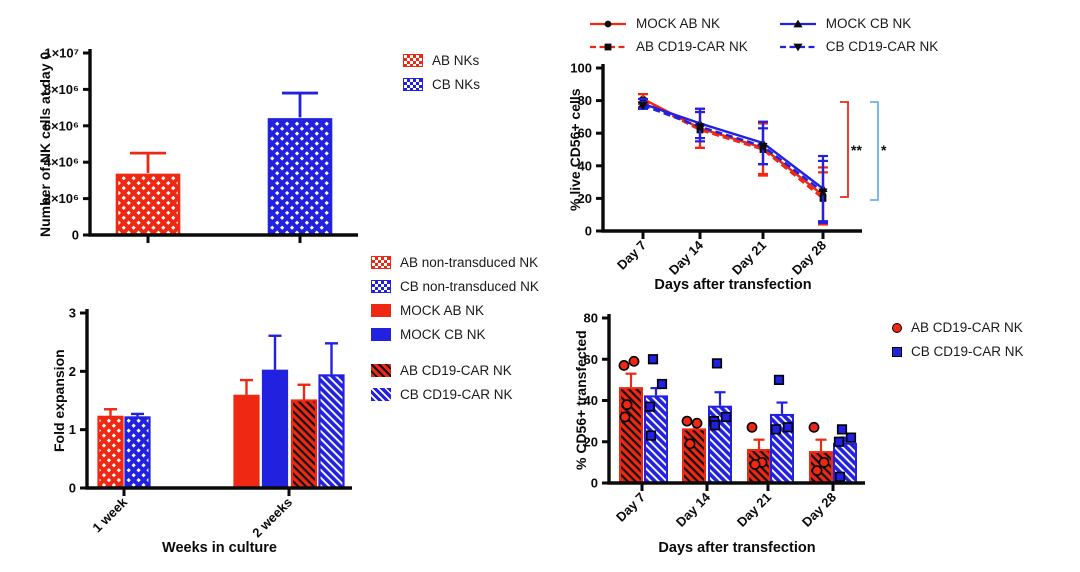 This screenshot has height=572, width=1080. Describe the element at coordinates (61, 53) in the screenshot. I see `y-tick-label: 1×10⁷` at that location.